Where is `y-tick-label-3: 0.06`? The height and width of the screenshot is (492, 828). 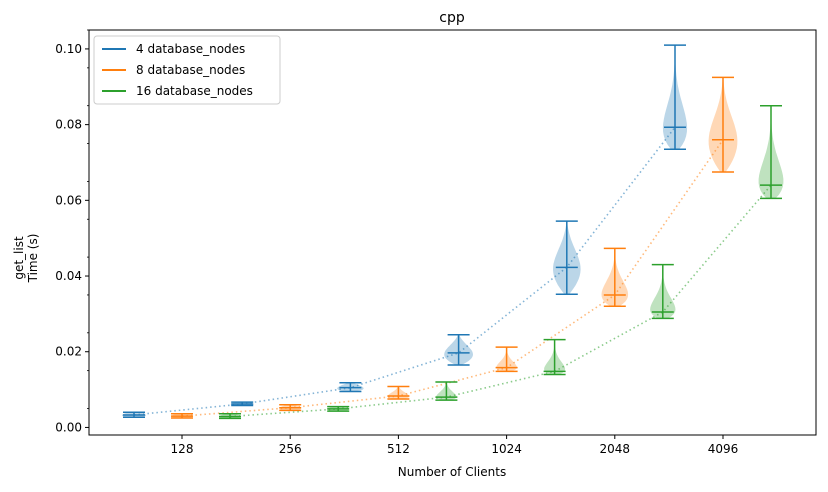 y-tick-label-3: 0.06 is located at coordinates (68, 200).